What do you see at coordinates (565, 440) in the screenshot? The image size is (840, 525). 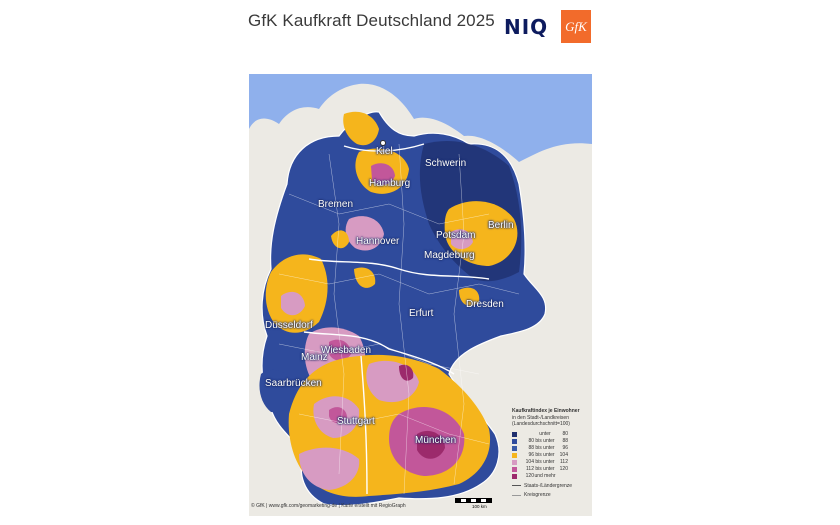 I see `legend-hi: 88` at bounding box center [565, 440].